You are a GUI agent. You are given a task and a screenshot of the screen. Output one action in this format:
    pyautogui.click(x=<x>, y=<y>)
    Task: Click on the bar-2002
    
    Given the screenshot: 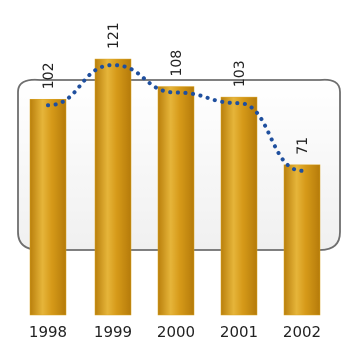 What is the action you would take?
    pyautogui.click(x=302, y=240)
    